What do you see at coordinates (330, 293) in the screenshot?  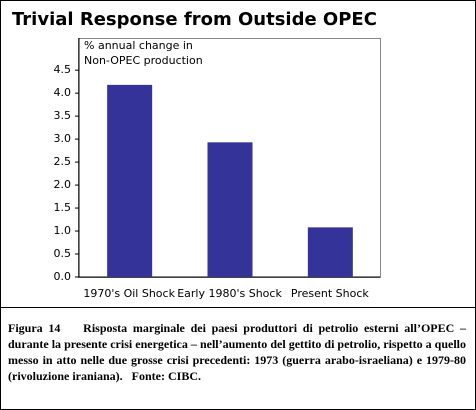 I see `x-tick-label: Present Shock` at bounding box center [330, 293].